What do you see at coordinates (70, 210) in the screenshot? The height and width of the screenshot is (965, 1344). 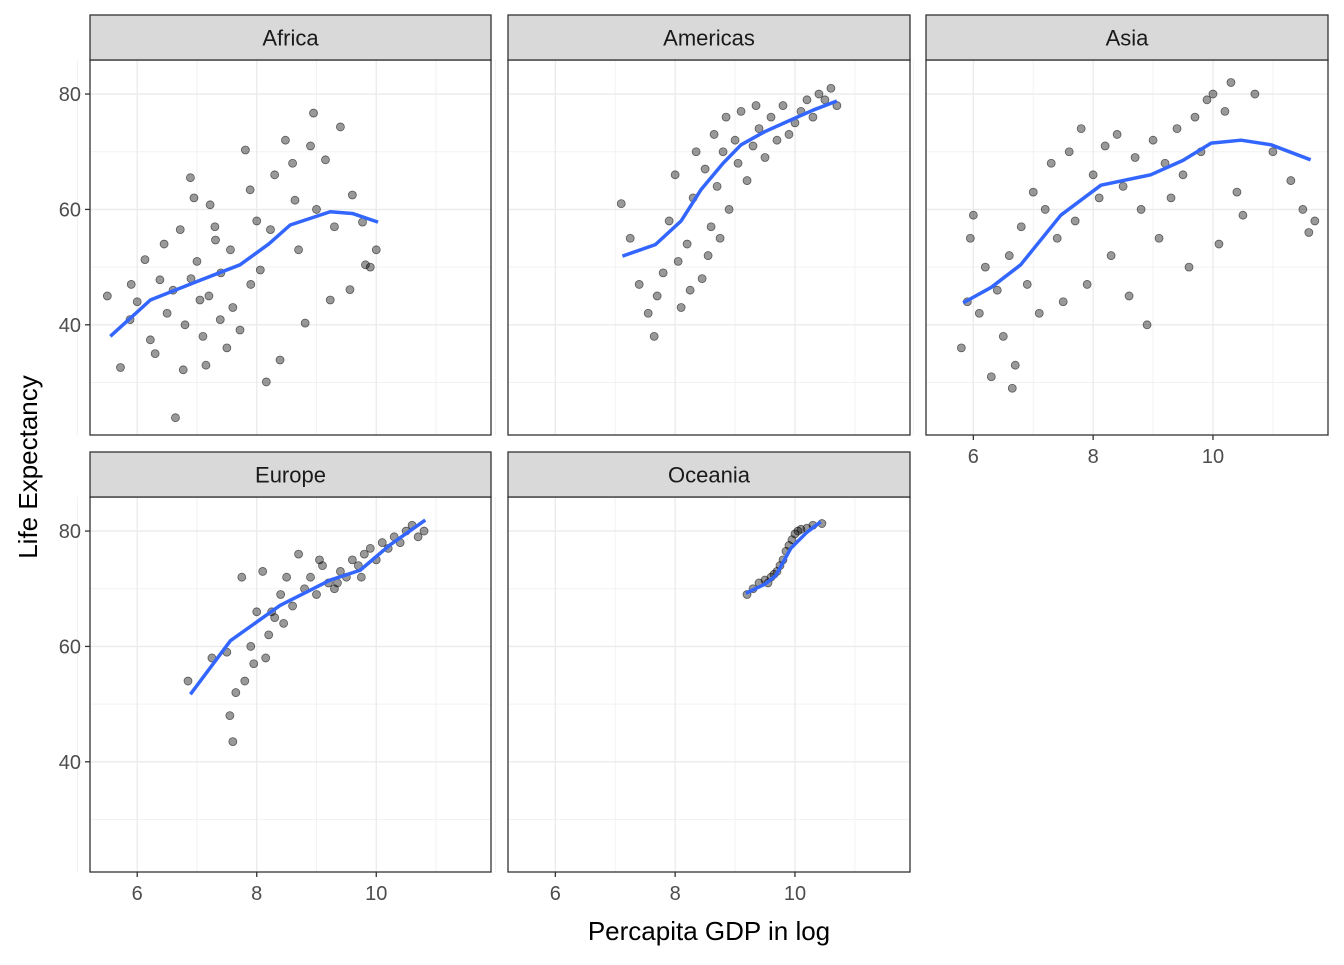 I see `y-tick-label: 60` at bounding box center [70, 210].